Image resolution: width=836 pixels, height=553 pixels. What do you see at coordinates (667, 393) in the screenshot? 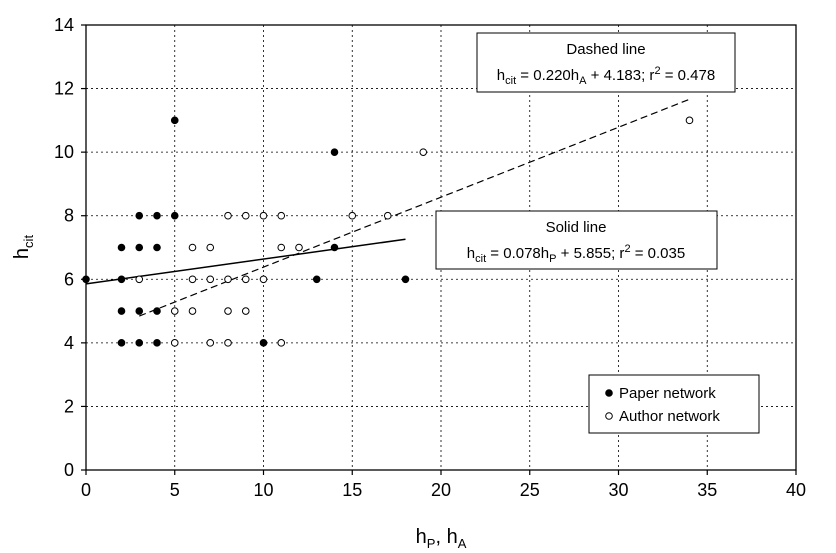
I see `legend-label-paper-network: Paper network` at bounding box center [667, 393].